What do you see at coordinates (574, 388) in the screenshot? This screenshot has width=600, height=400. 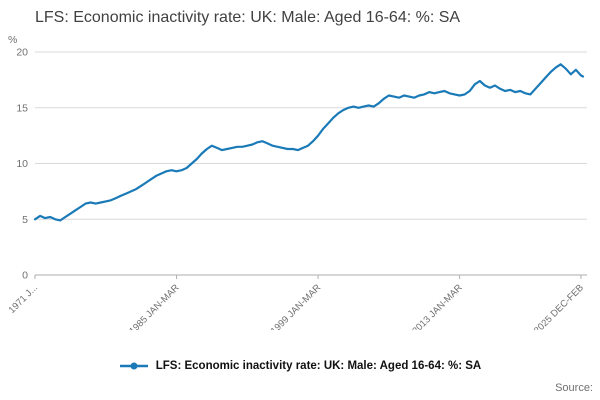 I see `source-note: Source:` at bounding box center [574, 388].